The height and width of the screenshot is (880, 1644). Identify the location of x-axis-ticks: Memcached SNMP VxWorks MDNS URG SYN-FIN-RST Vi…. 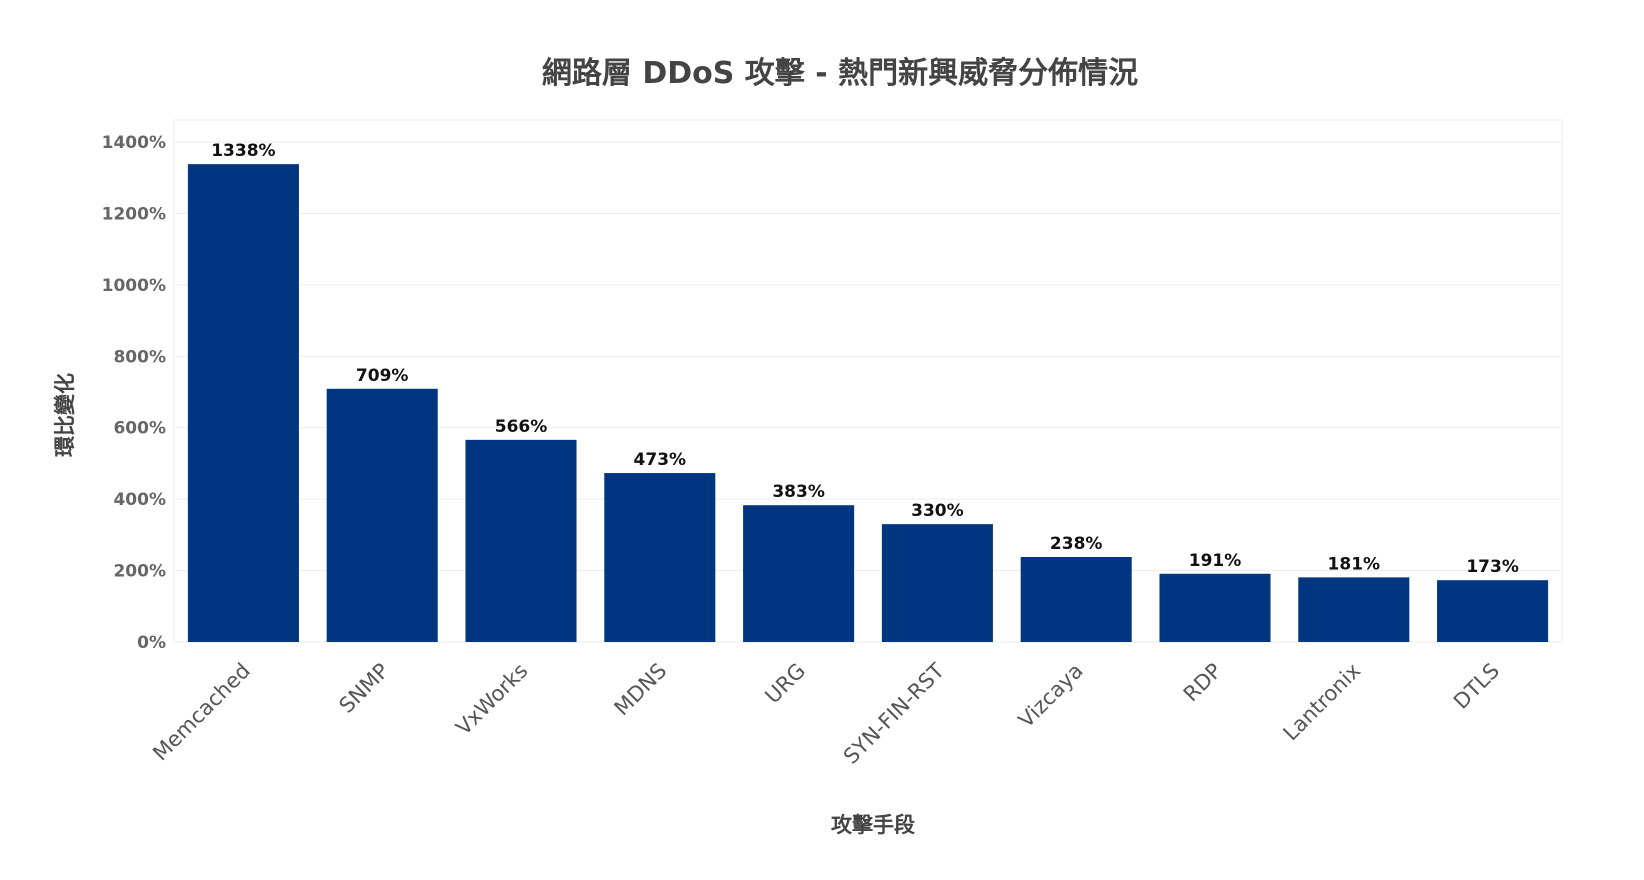
(826, 713).